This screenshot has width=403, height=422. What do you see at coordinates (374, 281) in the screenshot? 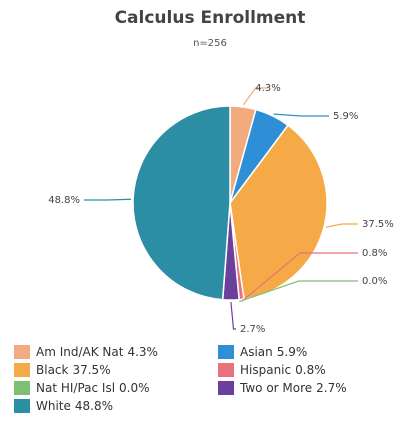
I see `data-label: 0.0%` at bounding box center [374, 281].